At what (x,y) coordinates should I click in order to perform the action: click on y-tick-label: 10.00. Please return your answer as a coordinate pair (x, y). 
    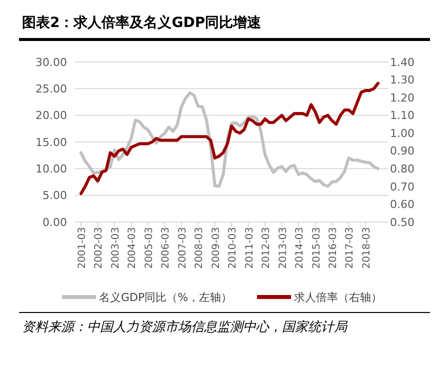
    Looking at the image, I should click on (51, 169).